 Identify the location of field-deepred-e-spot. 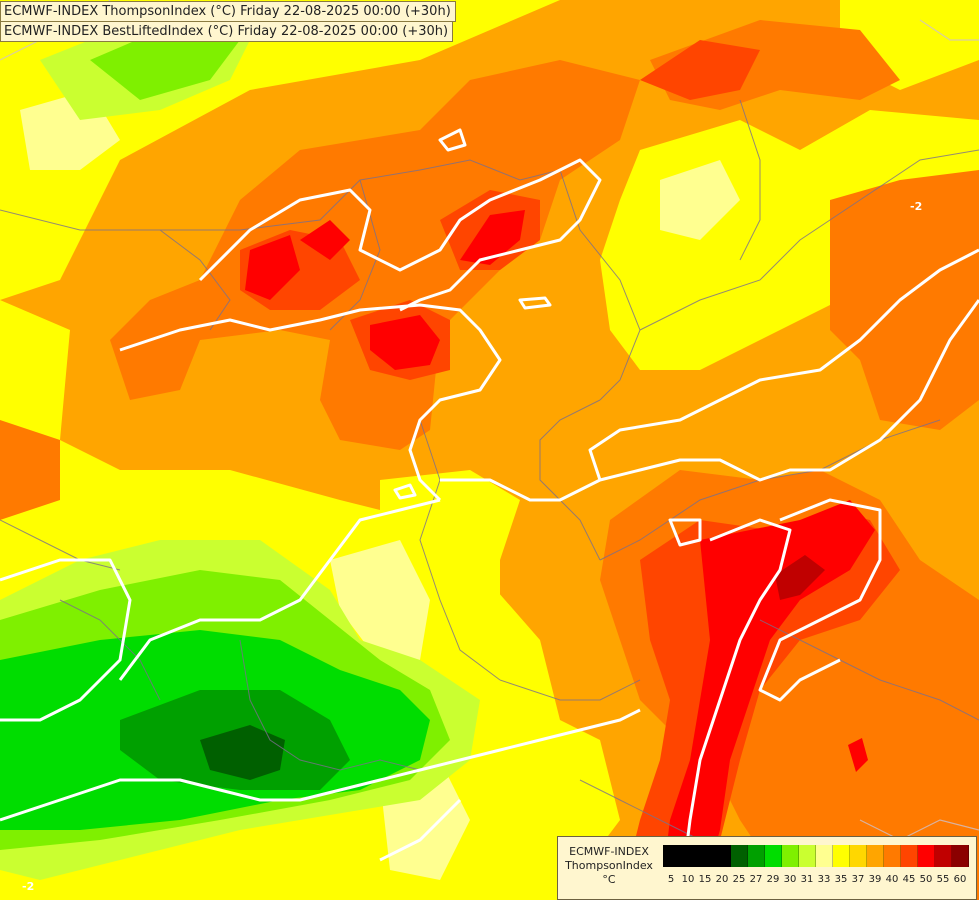
(858, 755).